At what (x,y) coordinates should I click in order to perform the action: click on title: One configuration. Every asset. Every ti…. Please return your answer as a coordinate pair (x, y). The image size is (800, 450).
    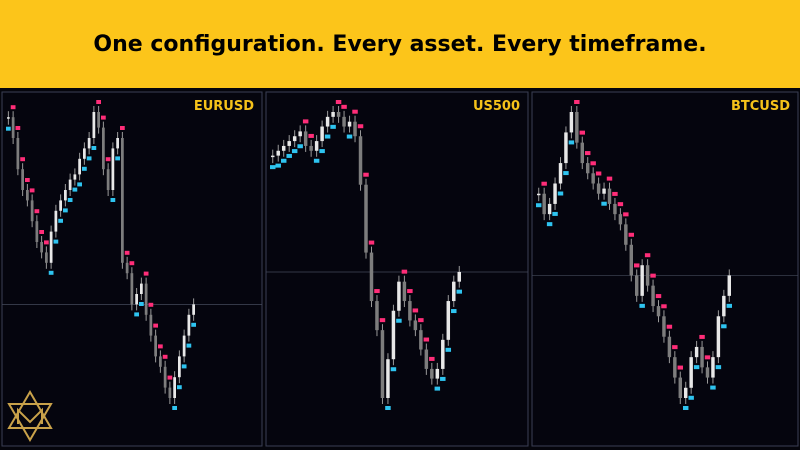
    Looking at the image, I should click on (400, 44).